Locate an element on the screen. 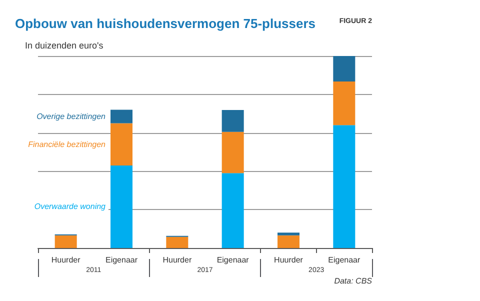  chart-title: Opbouw van huishoudensvermogen 75-plussers is located at coordinates (165, 23).